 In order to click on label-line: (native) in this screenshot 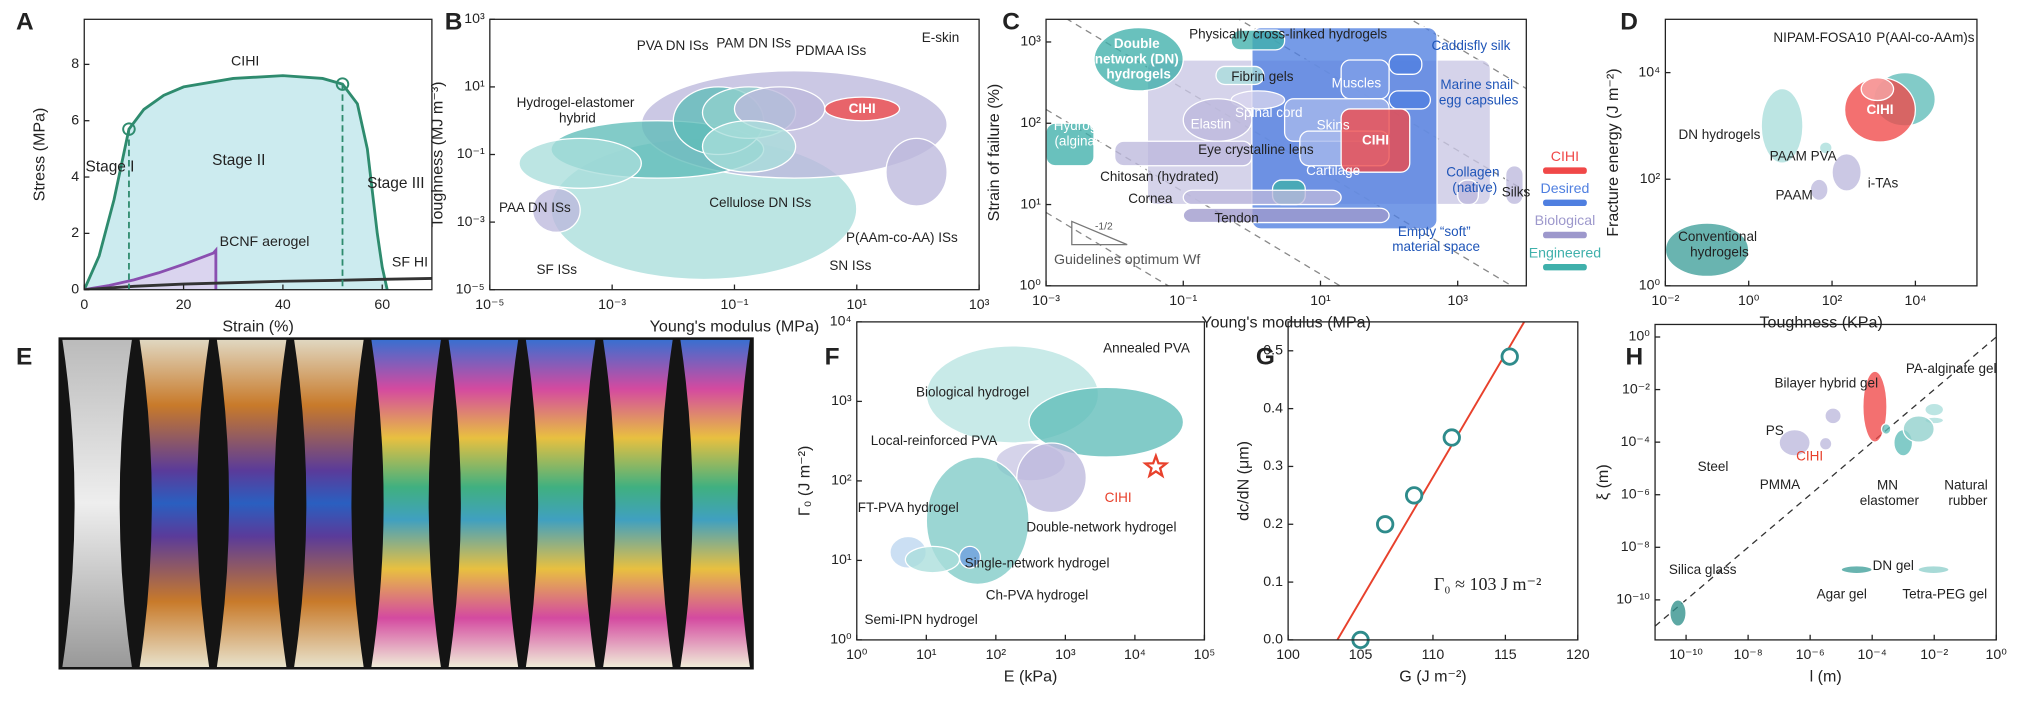, I will do `click(1474, 187)`.